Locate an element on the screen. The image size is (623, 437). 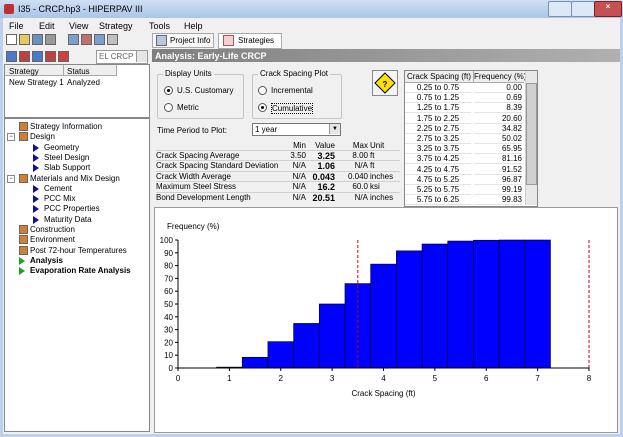
x-tick-label: 0 is located at coordinates (178, 378).